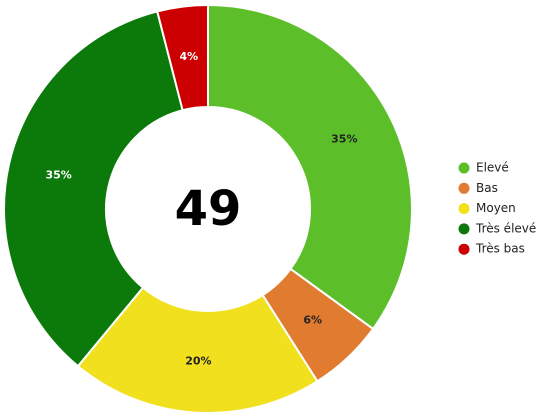 The image size is (547, 417). What do you see at coordinates (500, 249) in the screenshot?
I see `legend-label: Très bas` at bounding box center [500, 249].